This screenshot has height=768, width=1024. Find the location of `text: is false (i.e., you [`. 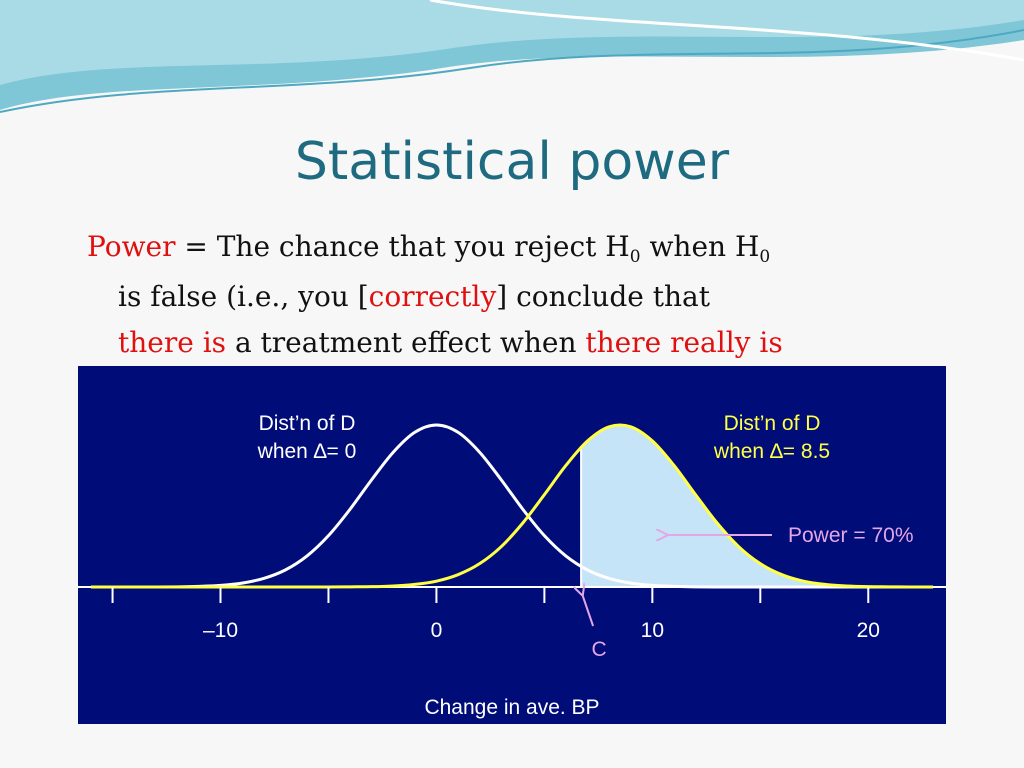

text: is false (i.e., you [ is located at coordinates (243, 296).